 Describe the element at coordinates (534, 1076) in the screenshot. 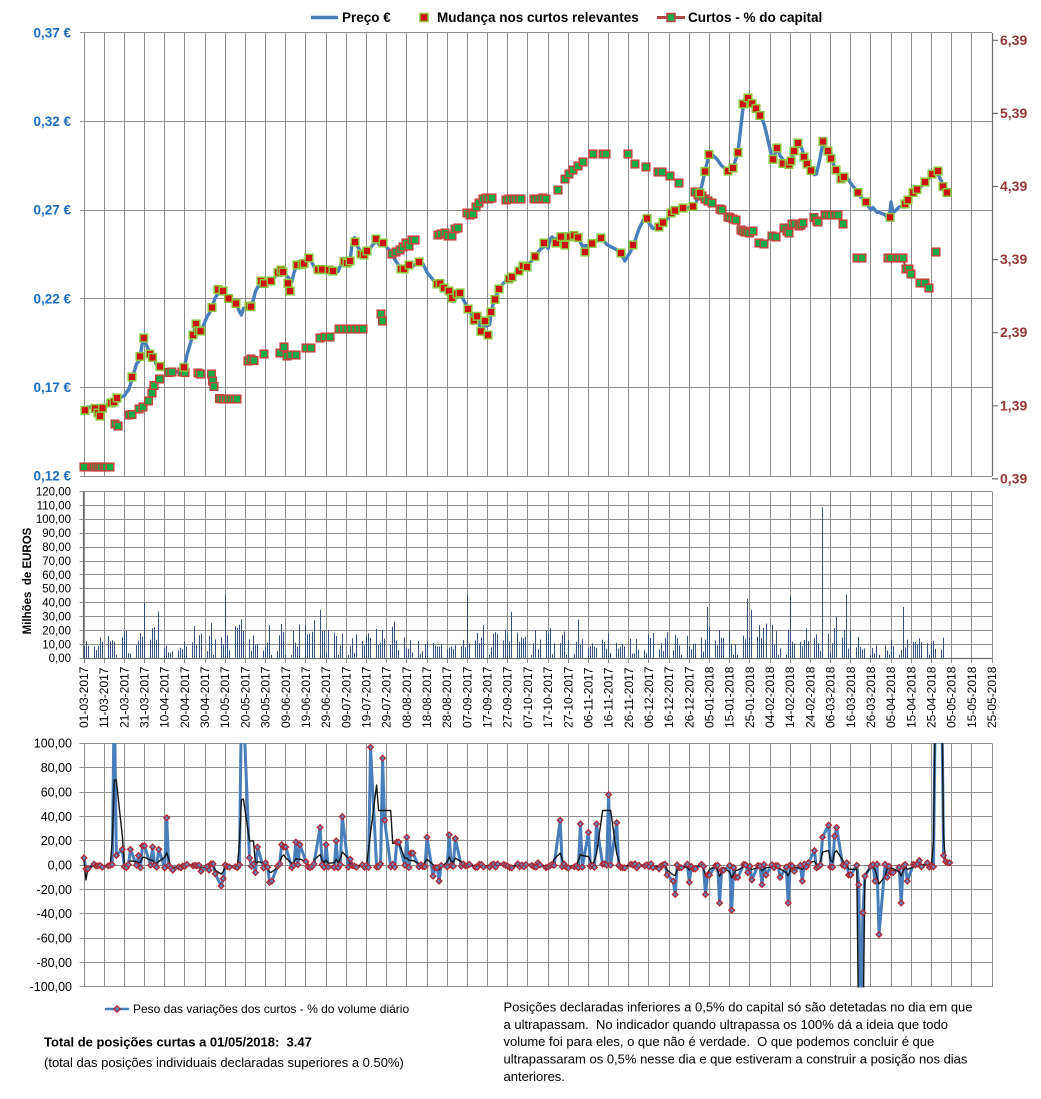

I see `svg-text: anteriores.` at that location.